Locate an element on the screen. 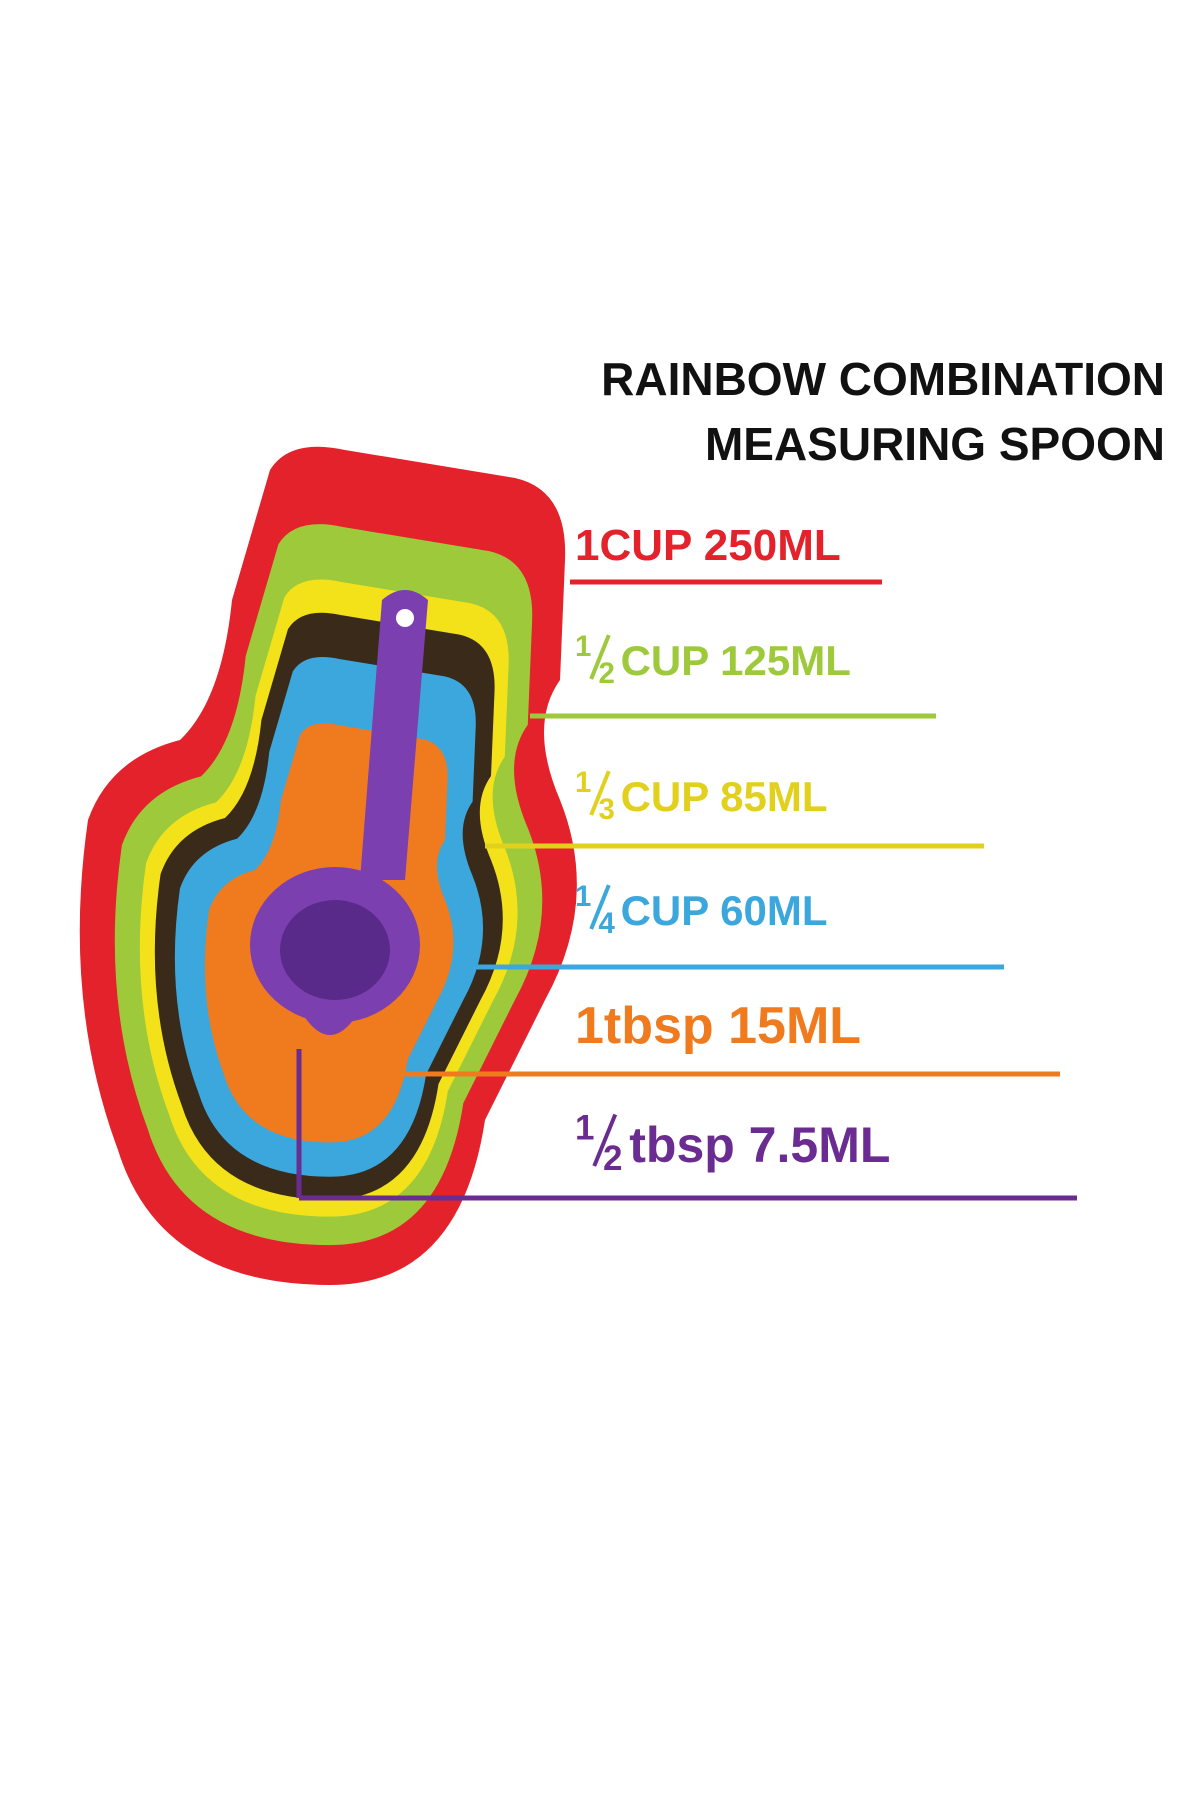 This screenshot has width=1200, height=1805. label-text: 1CUP 250ML is located at coordinates (708, 545).